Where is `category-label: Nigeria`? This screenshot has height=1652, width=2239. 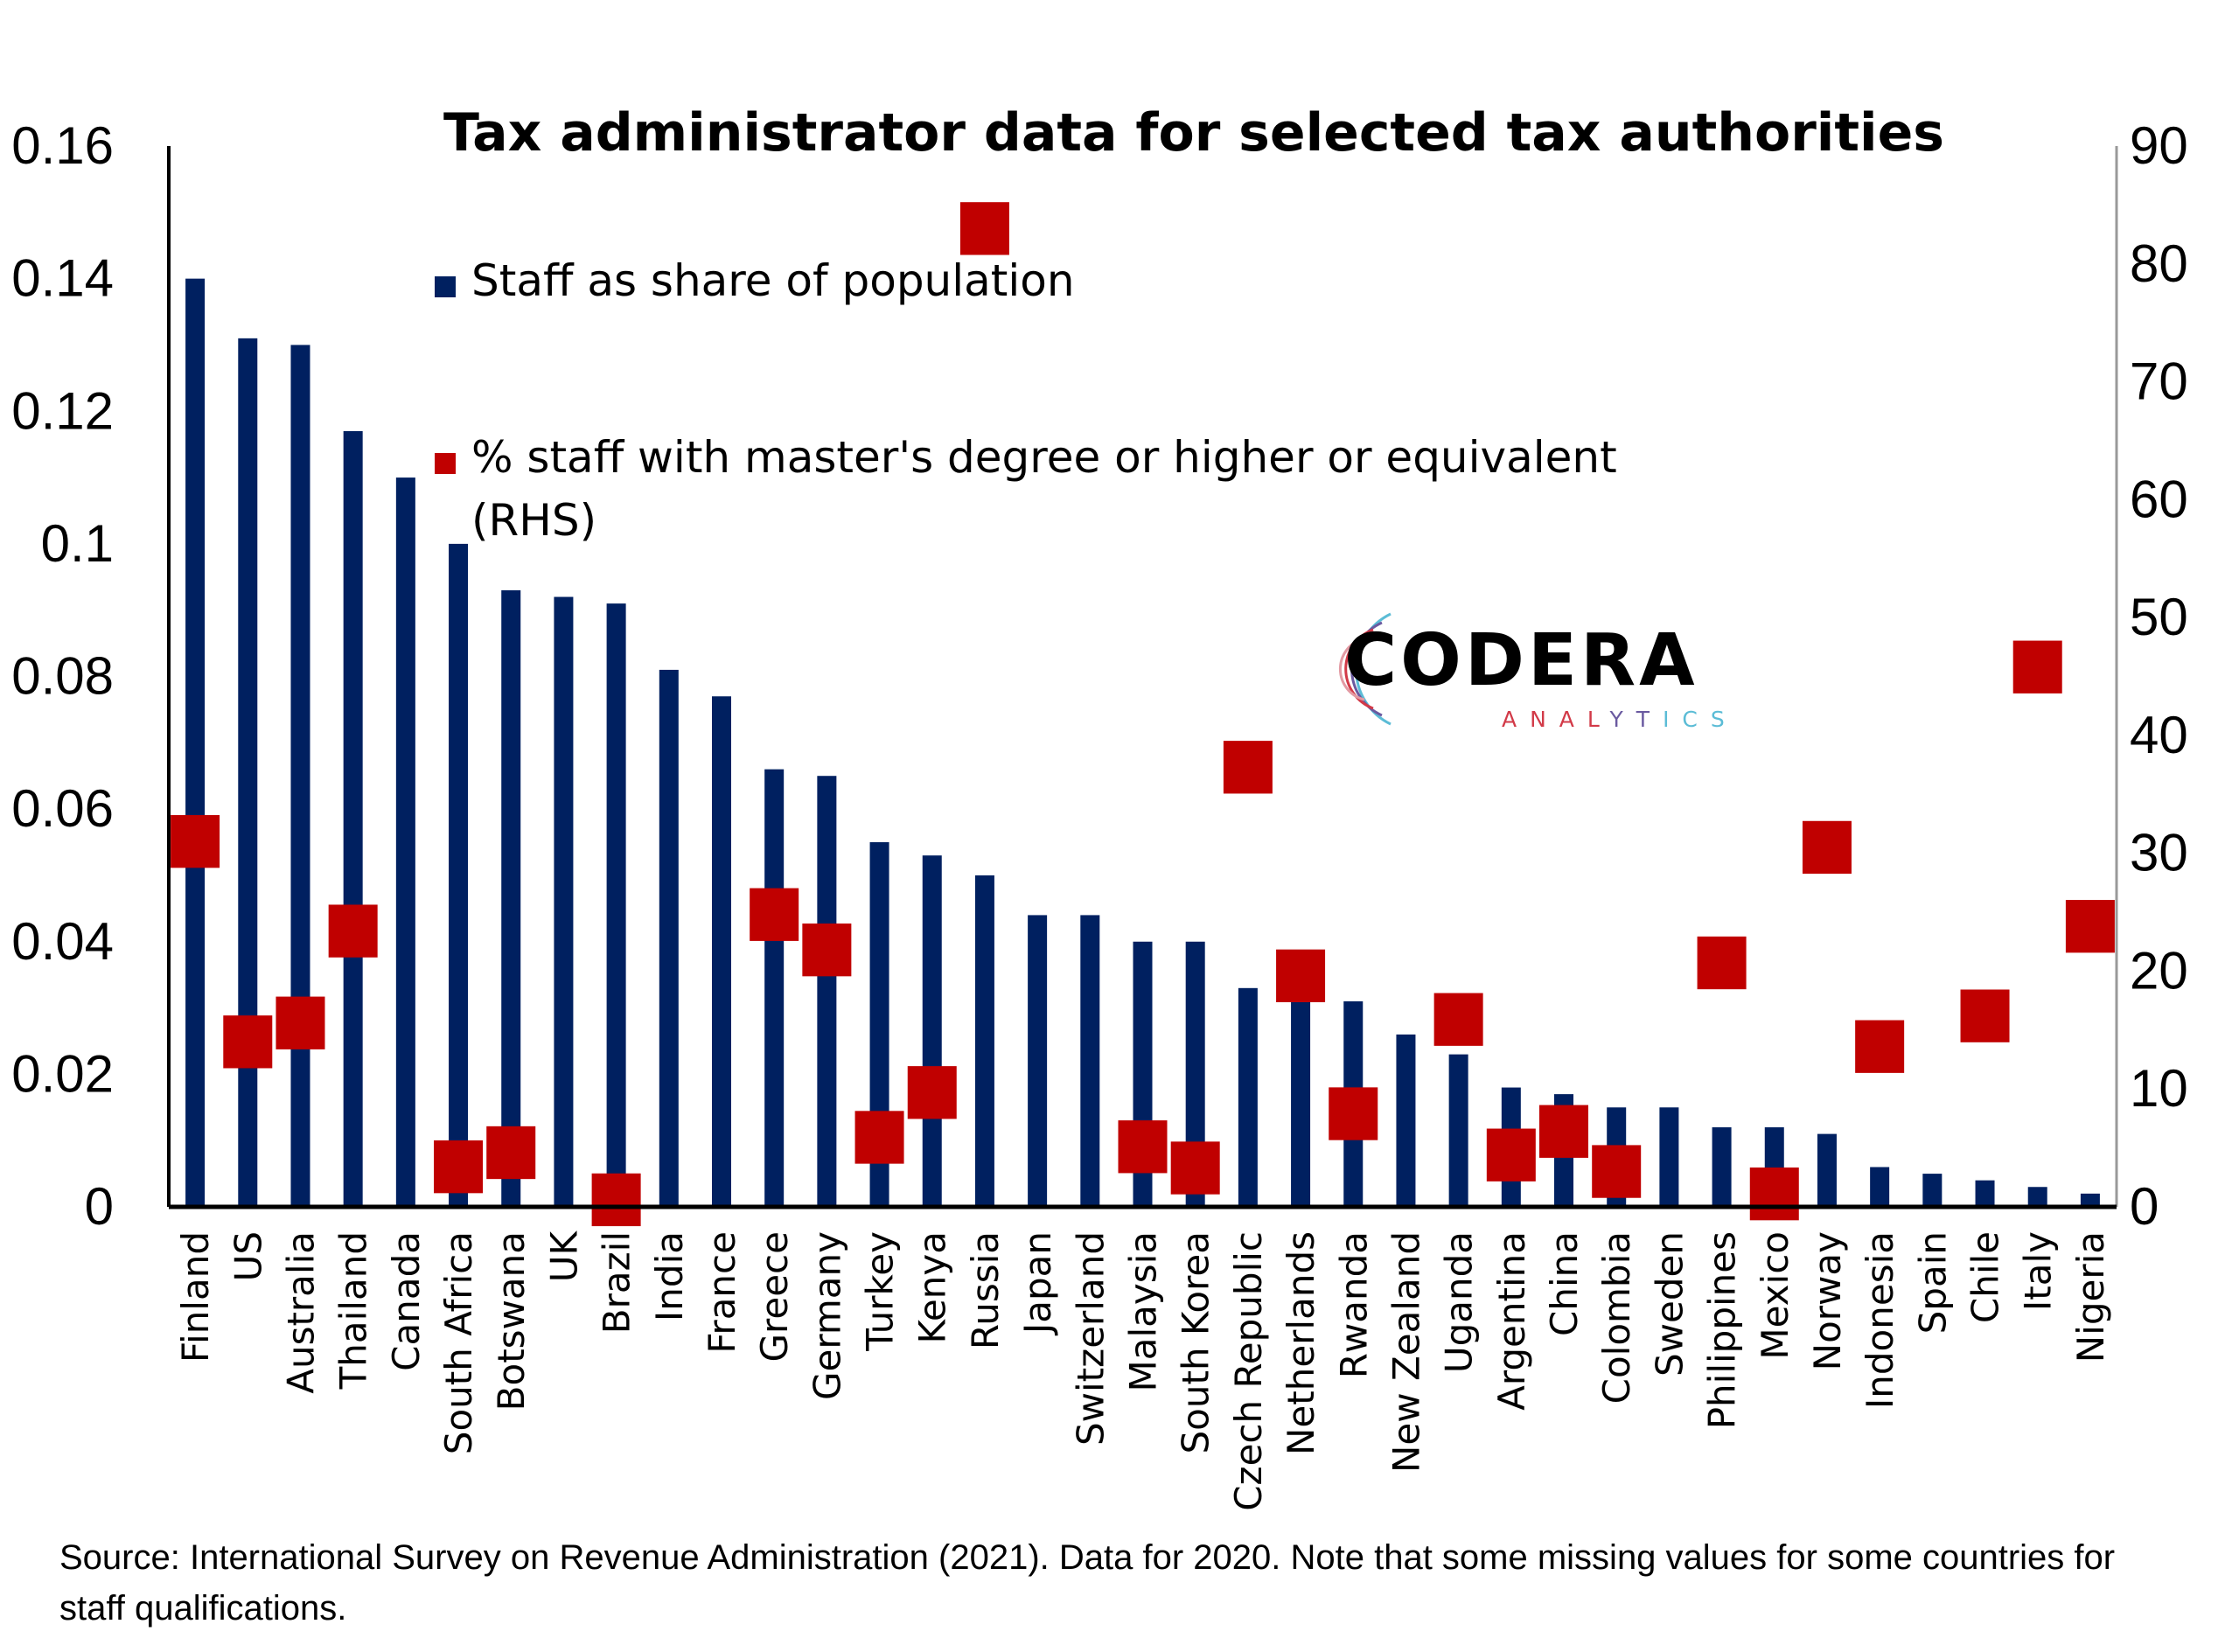 category-label: Nigeria is located at coordinates (2090, 1297).